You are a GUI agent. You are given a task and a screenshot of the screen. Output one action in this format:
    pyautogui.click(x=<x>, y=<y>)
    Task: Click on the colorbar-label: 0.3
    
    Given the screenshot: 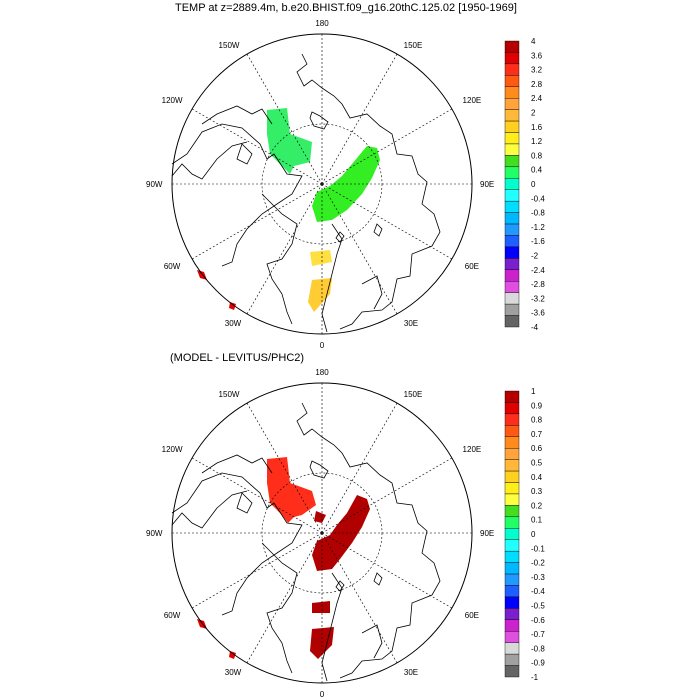 What is the action you would take?
    pyautogui.click(x=537, y=491)
    